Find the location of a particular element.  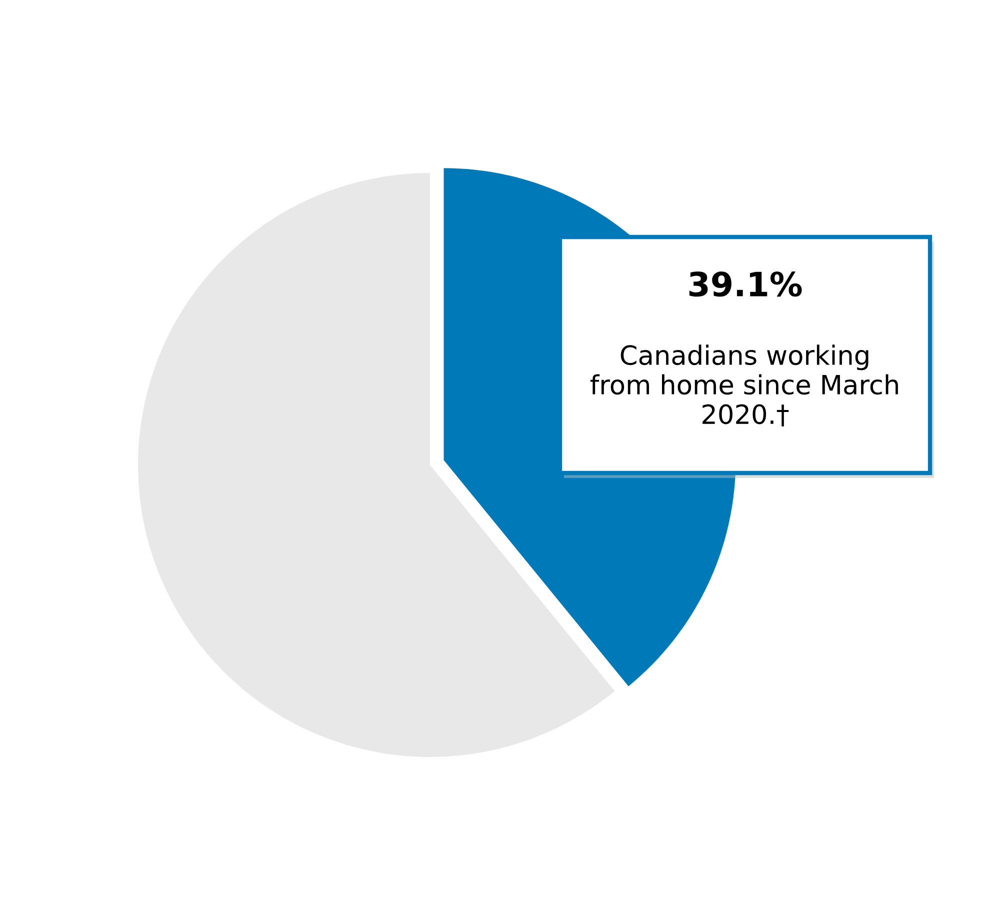

slice-label: Canadians working from home since March 2020.† is located at coordinates (744, 385).